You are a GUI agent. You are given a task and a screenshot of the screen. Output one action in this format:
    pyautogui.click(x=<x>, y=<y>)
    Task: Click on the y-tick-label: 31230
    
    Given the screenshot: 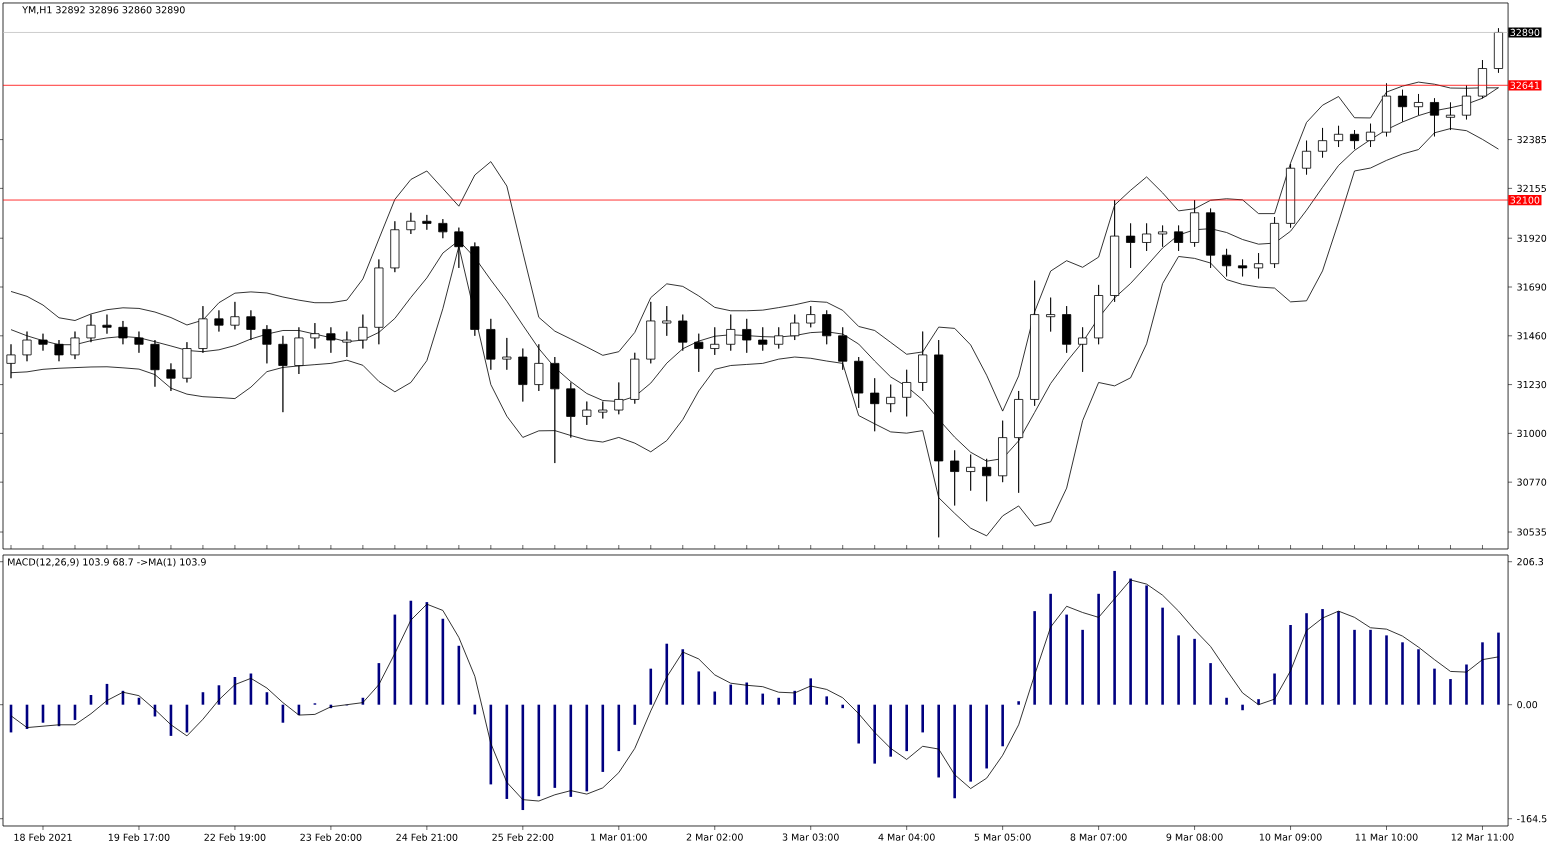 What is the action you would take?
    pyautogui.click(x=1532, y=384)
    